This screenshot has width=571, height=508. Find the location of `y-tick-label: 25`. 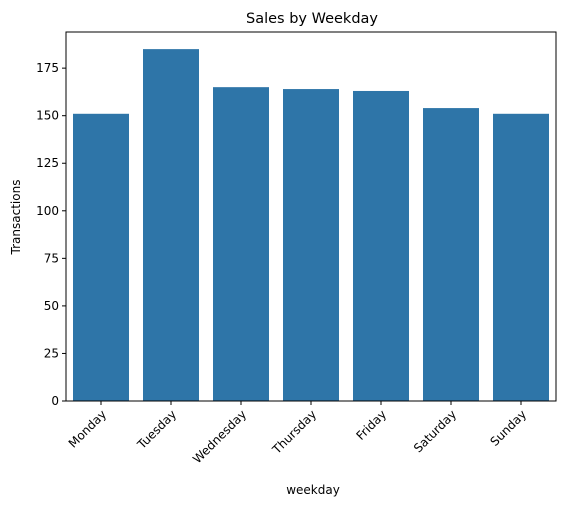

y-tick-label: 25 is located at coordinates (51, 353).